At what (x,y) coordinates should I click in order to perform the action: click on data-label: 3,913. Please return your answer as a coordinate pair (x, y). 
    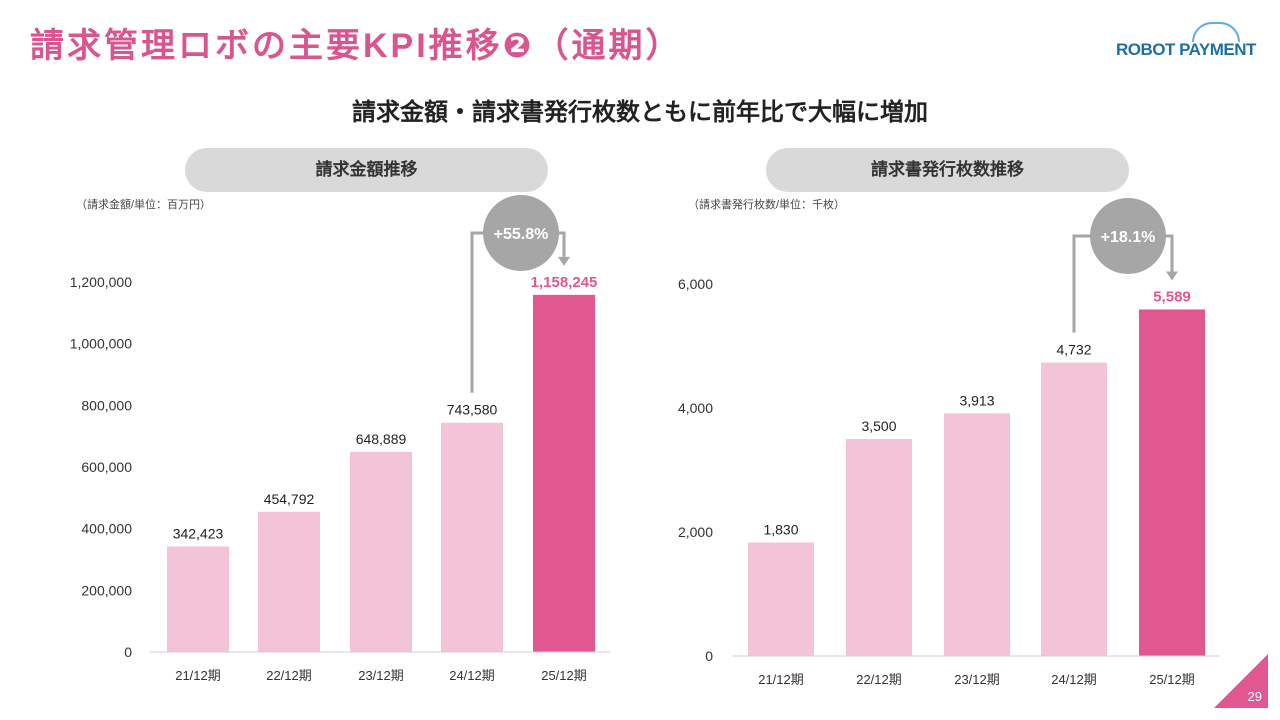
    Looking at the image, I should click on (976, 400).